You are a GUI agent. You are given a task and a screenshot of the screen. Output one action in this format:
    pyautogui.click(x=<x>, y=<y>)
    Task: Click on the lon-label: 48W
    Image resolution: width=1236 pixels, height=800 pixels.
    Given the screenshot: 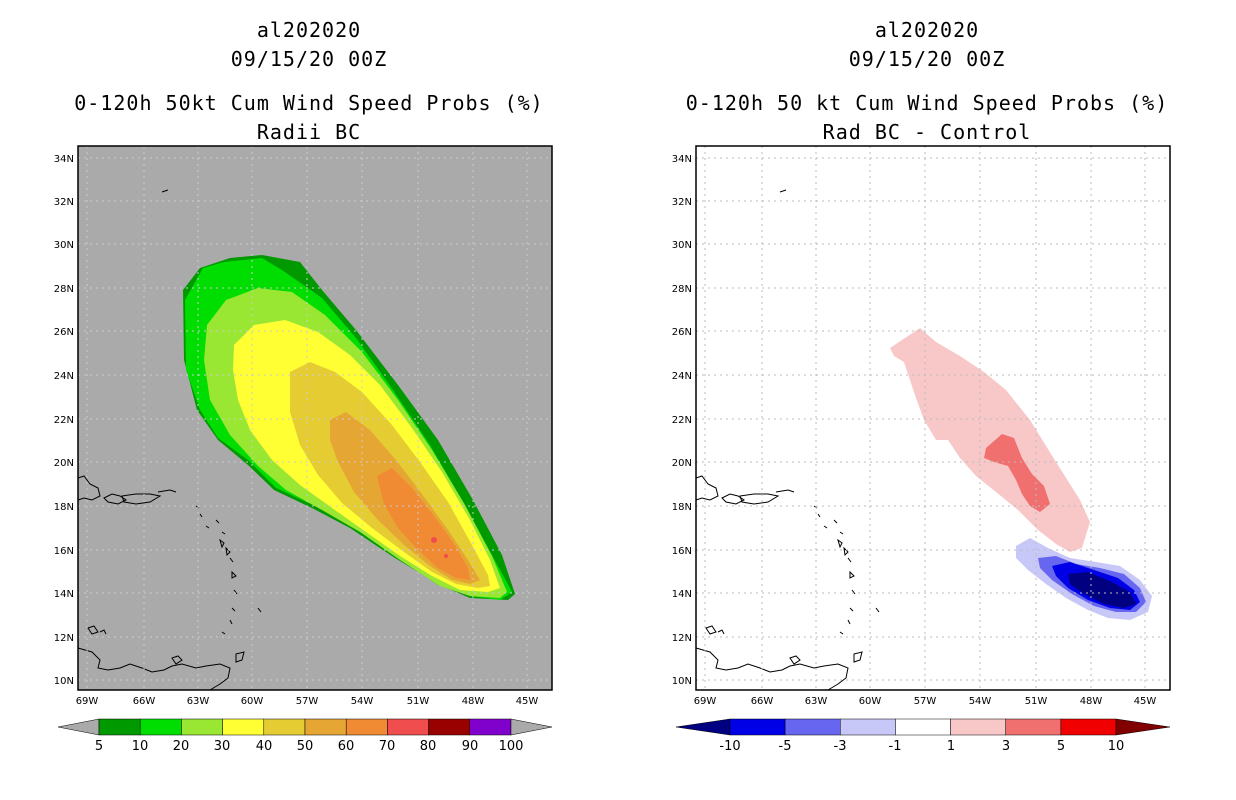 What is the action you would take?
    pyautogui.click(x=1091, y=701)
    